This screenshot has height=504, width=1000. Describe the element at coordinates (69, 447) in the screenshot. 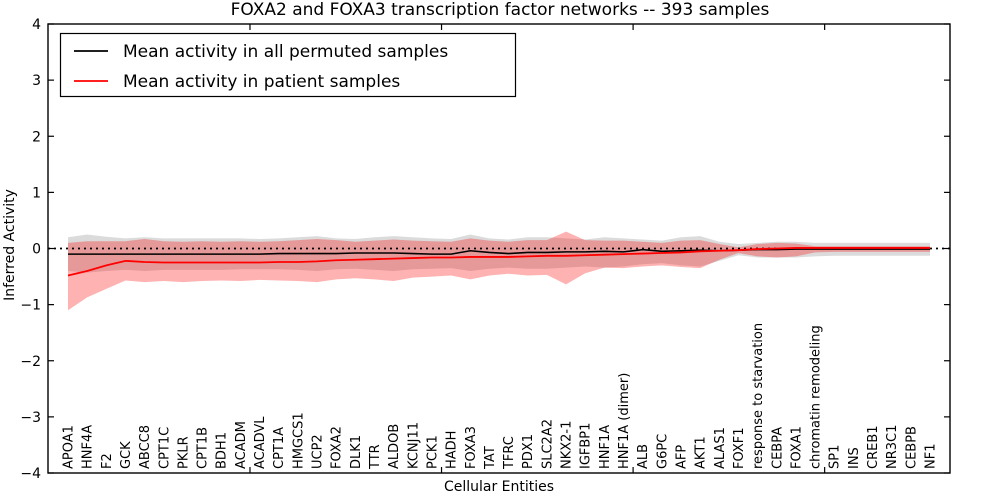

I see `x-category-label: APOA1` at that location.